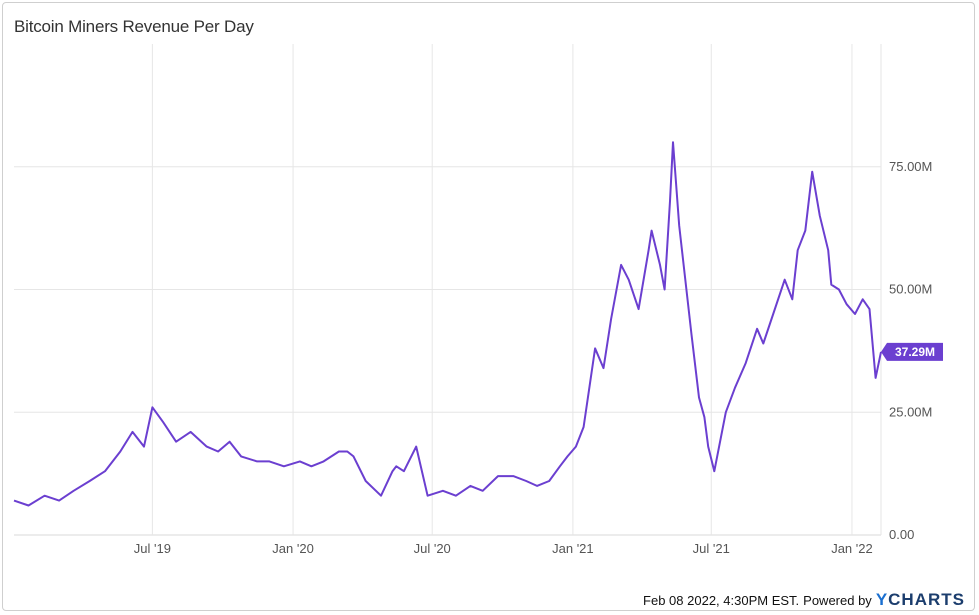 This screenshot has height=615, width=979. I want to click on x-tick-label: Jul '19, so click(152, 548).